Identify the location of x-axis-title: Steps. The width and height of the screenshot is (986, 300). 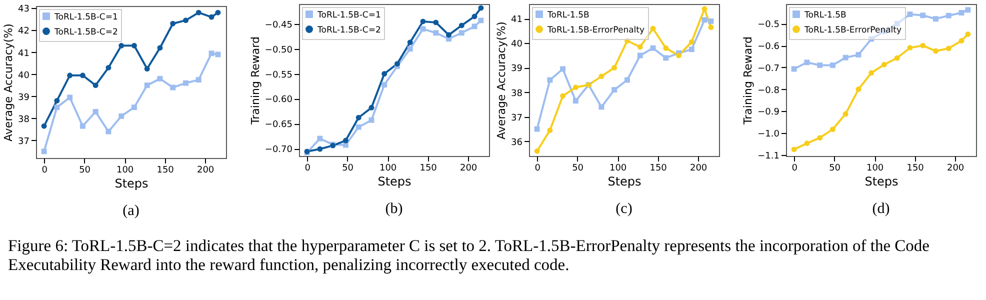
(131, 183).